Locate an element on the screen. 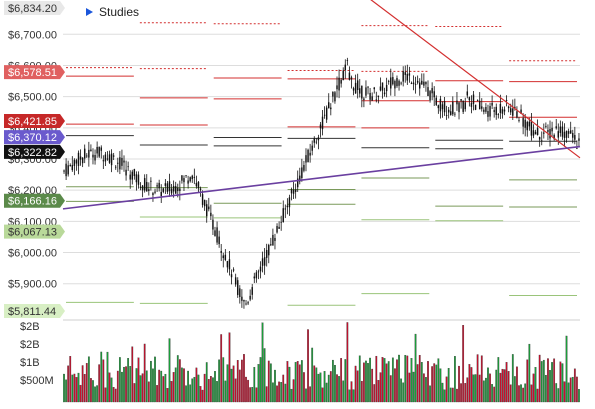 This screenshot has width=595, height=409. trend-line-resistance is located at coordinates (472, 79).